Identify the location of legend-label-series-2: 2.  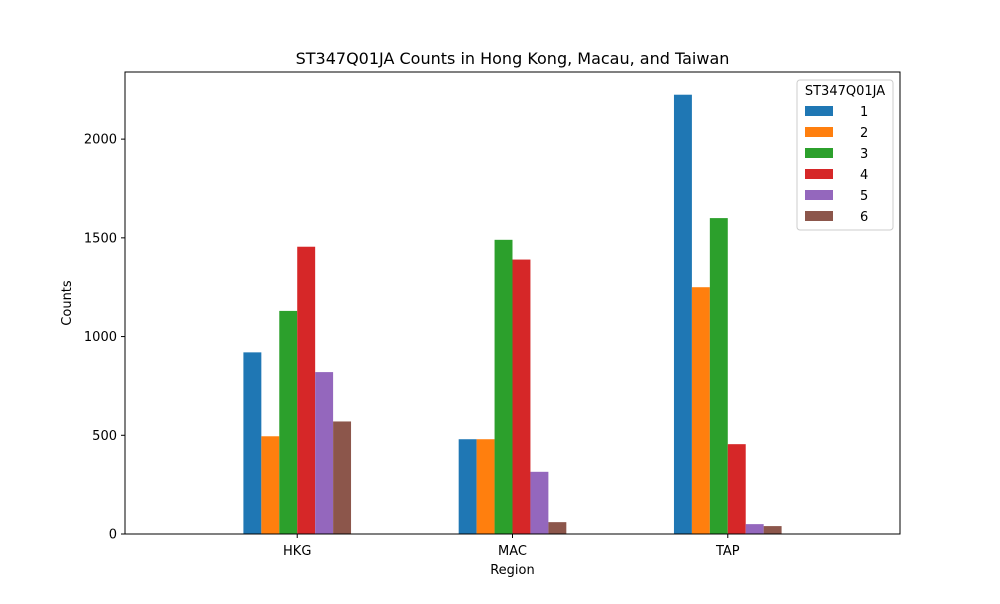
(864, 133).